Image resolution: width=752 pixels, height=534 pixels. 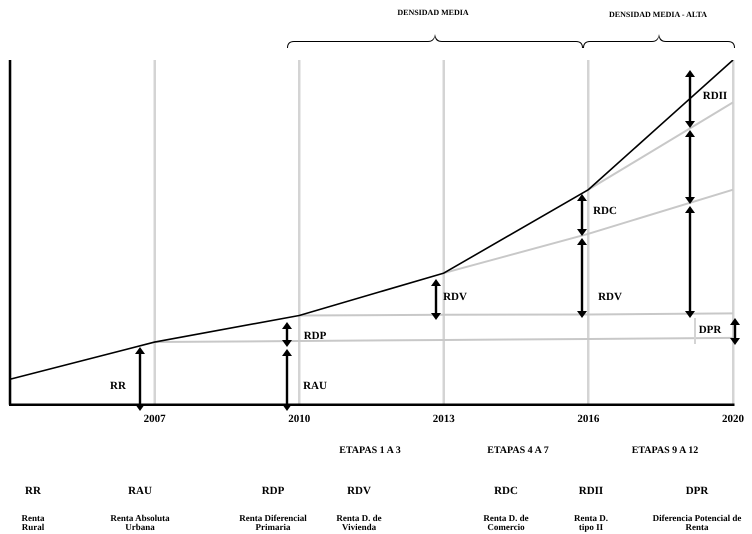 I want to click on text: Renta Absoluta Urbana, so click(x=140, y=523).